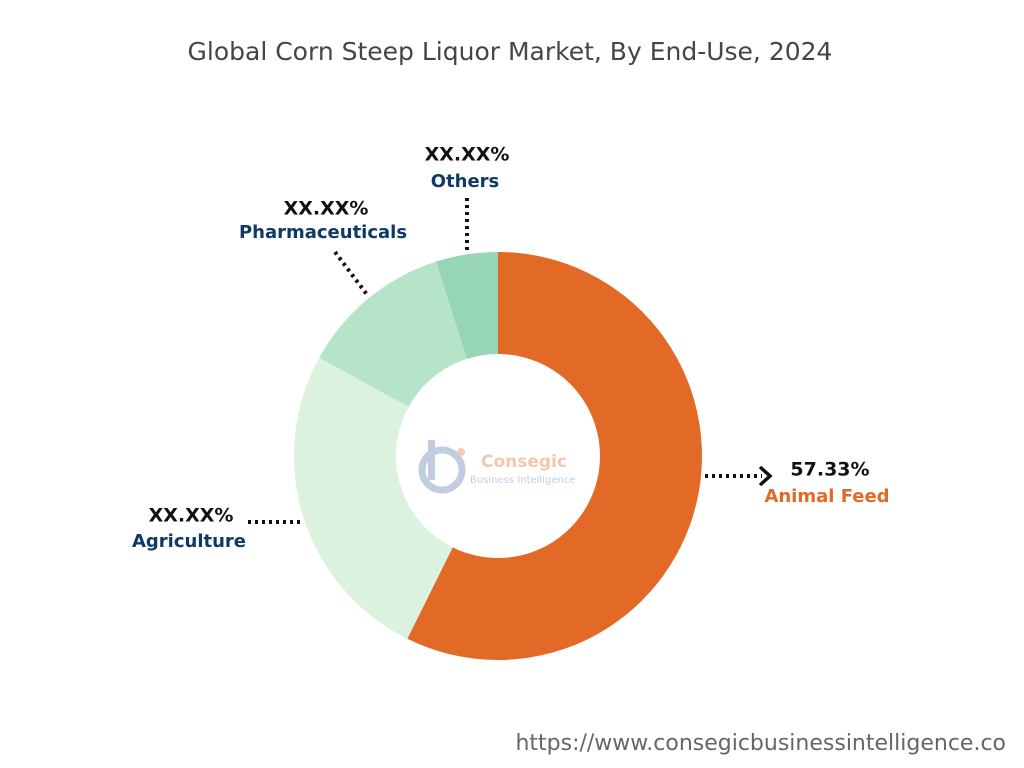  Describe the element at coordinates (189, 541) in the screenshot. I see `category-label: Agriculture` at that location.